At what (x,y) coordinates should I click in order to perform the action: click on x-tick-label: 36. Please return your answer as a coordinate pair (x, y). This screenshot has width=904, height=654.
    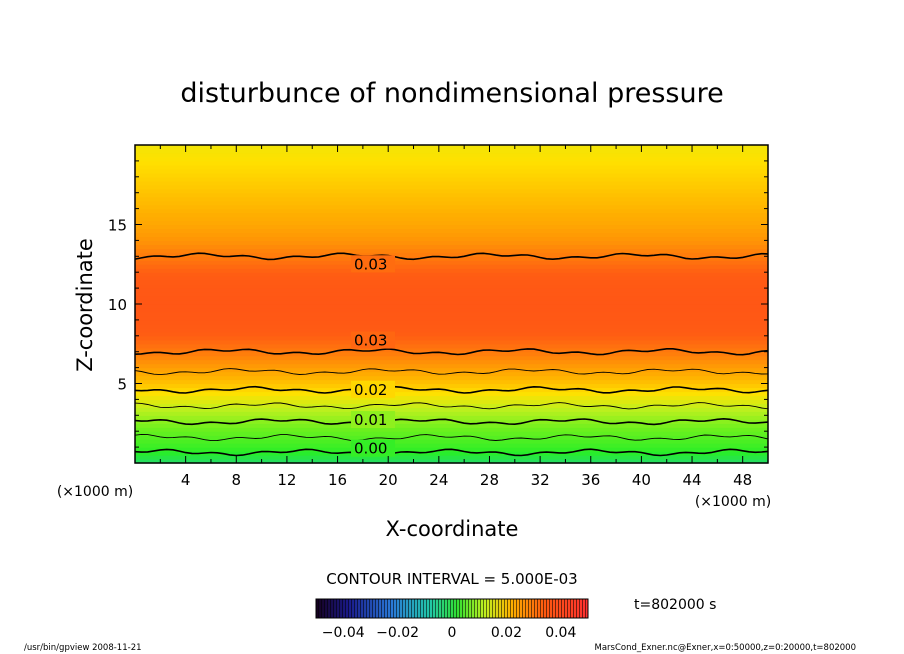
    Looking at the image, I should click on (590, 480).